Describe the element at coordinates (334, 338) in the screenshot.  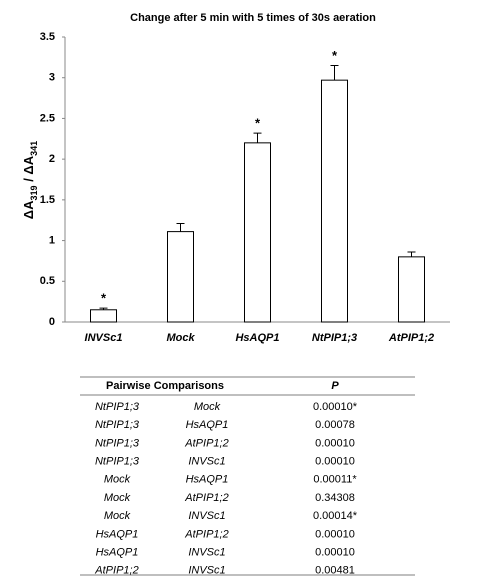
I see `x-tick-label: NtPIP1;3` at that location.